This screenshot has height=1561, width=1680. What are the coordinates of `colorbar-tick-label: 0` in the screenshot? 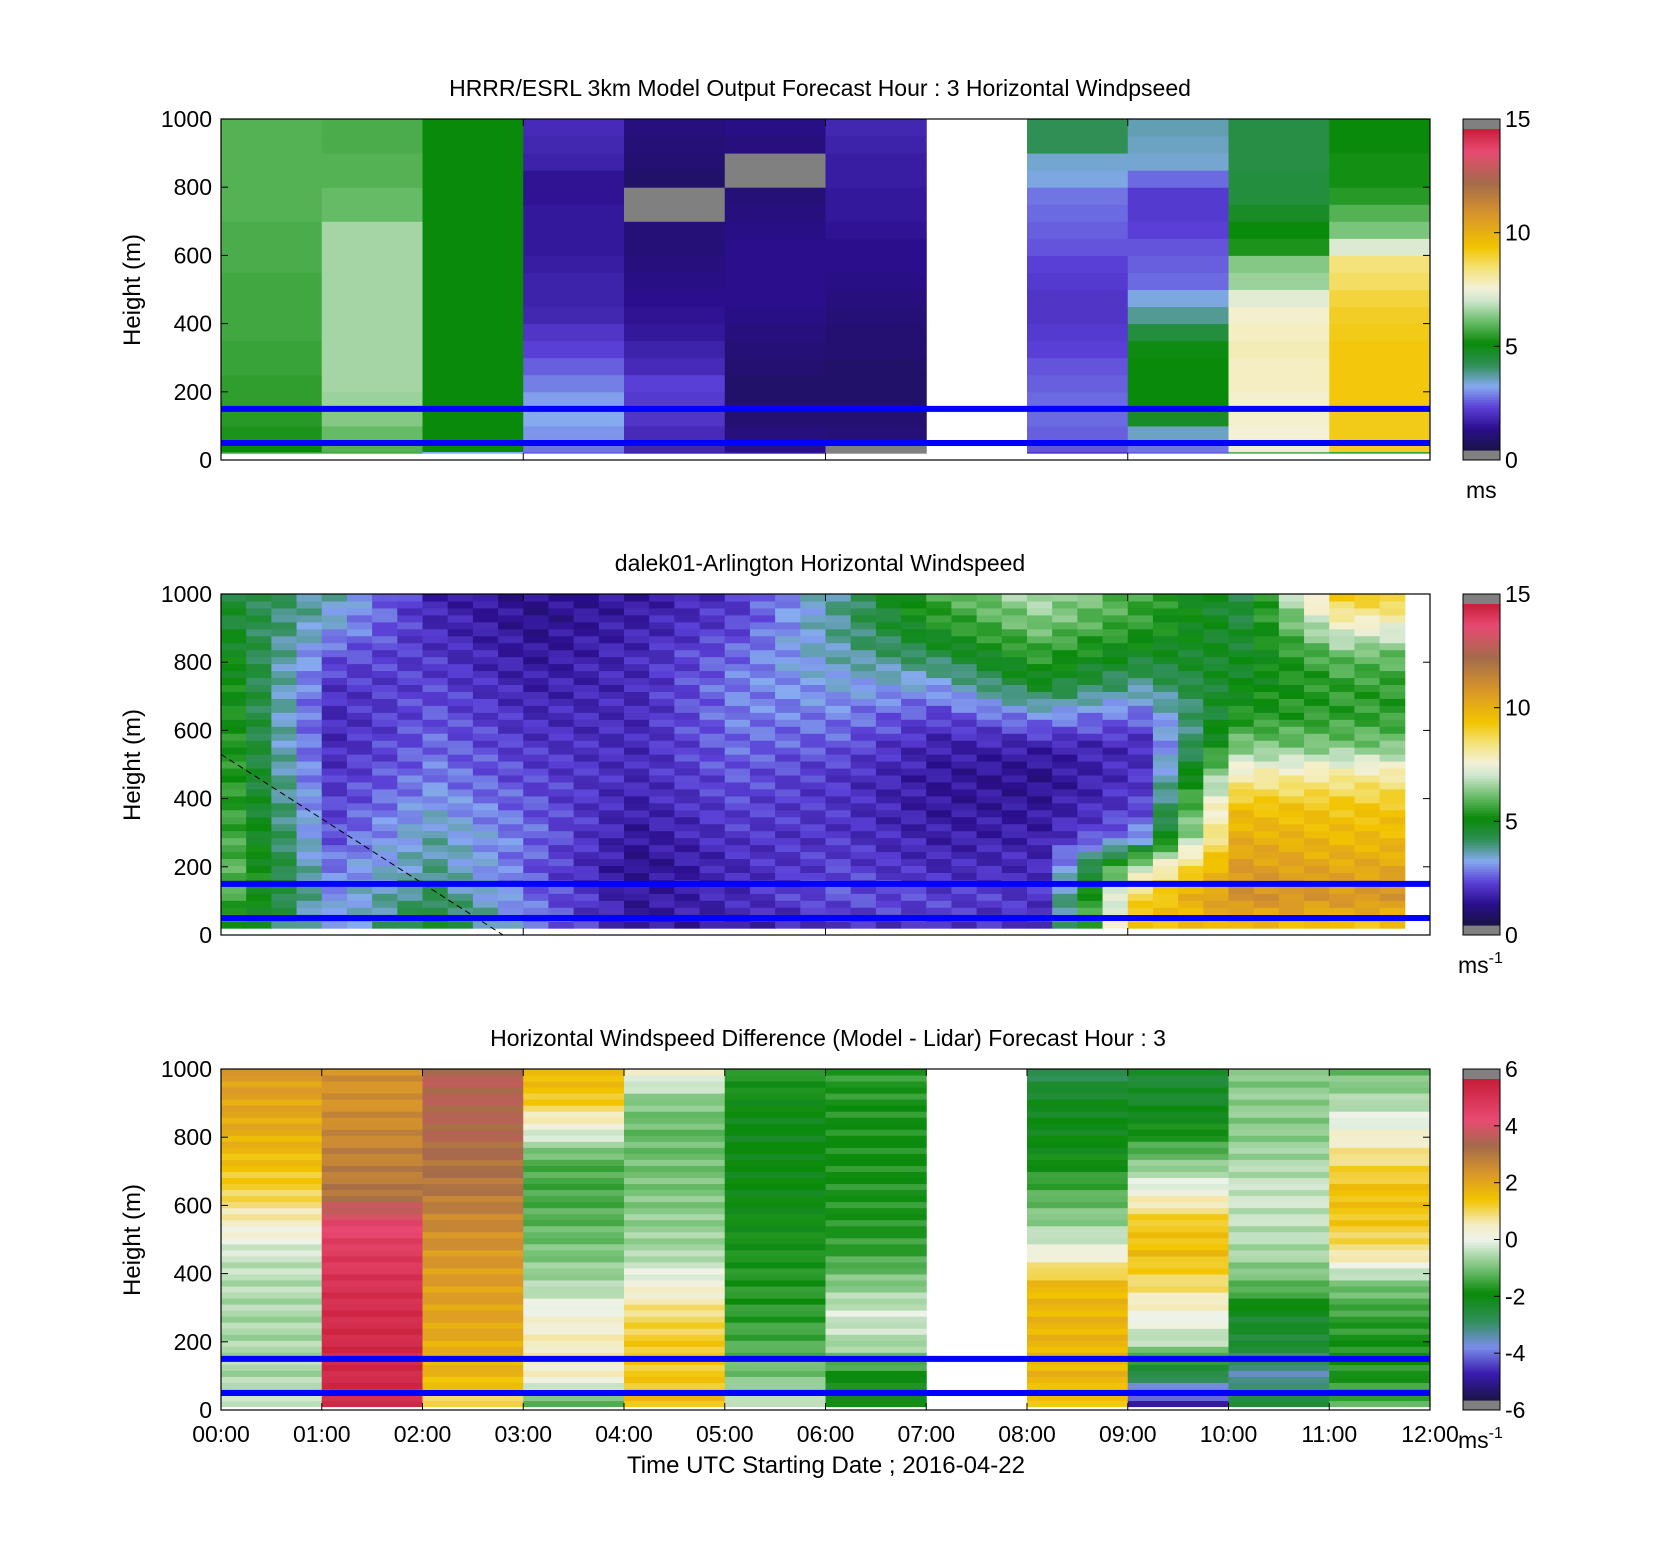 It's located at (1511, 935).